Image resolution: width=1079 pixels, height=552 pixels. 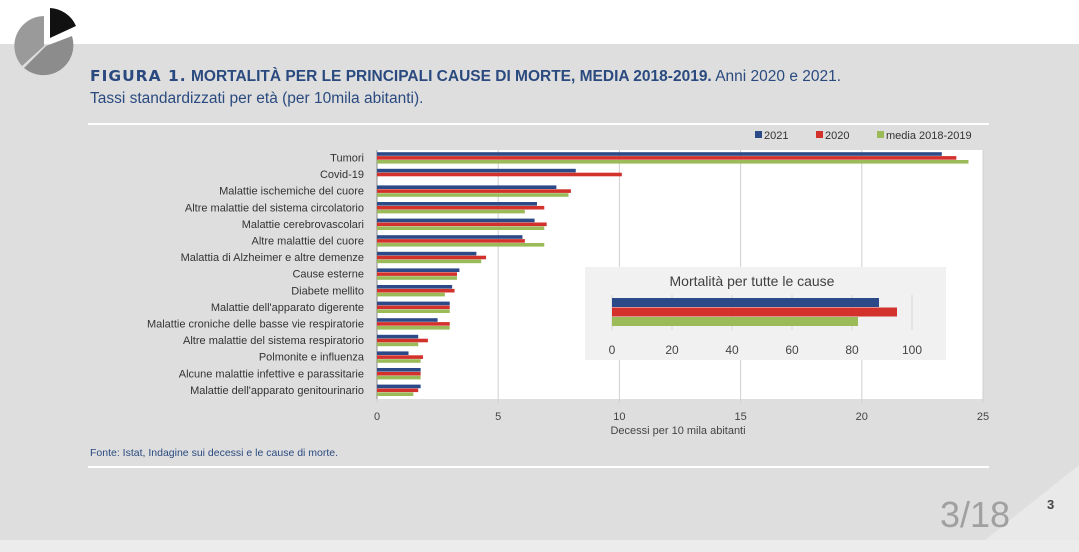 What do you see at coordinates (792, 350) in the screenshot?
I see `inset-tick-label: 60` at bounding box center [792, 350].